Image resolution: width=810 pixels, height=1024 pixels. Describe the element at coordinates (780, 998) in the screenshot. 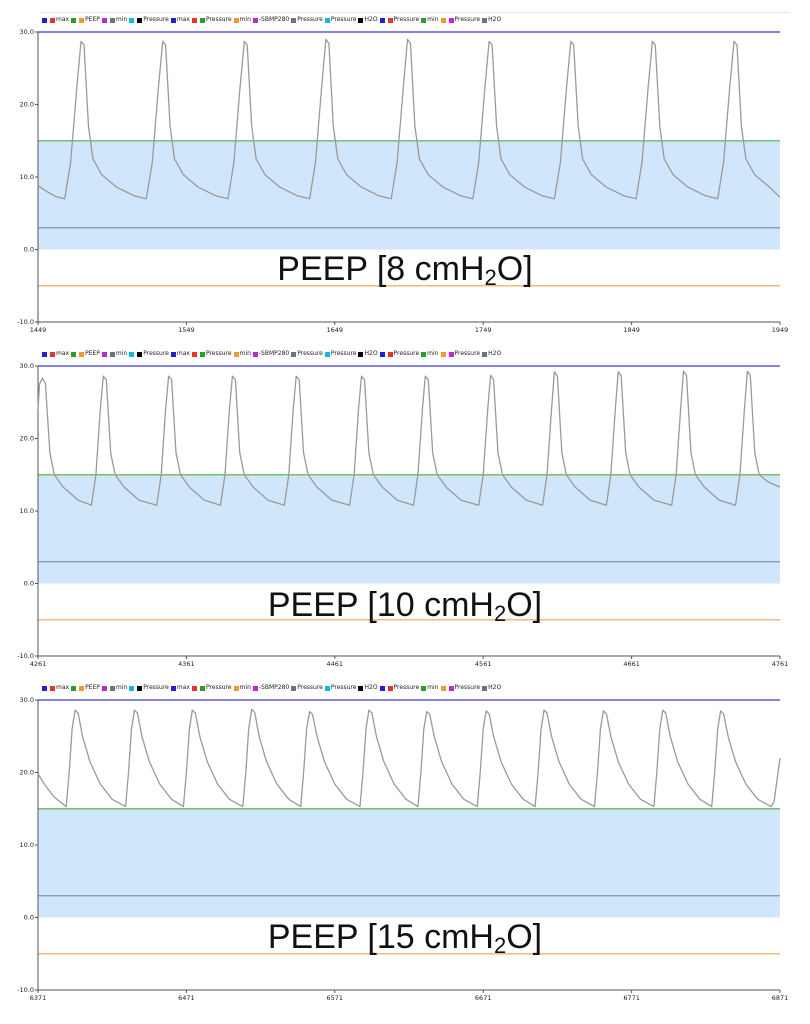

I see `x-tick-label: 6871` at that location.